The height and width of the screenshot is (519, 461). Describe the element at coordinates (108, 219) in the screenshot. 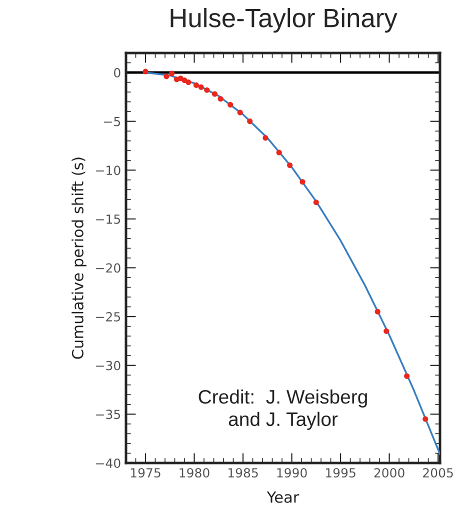

I see `y-tick-label: −15` at that location.